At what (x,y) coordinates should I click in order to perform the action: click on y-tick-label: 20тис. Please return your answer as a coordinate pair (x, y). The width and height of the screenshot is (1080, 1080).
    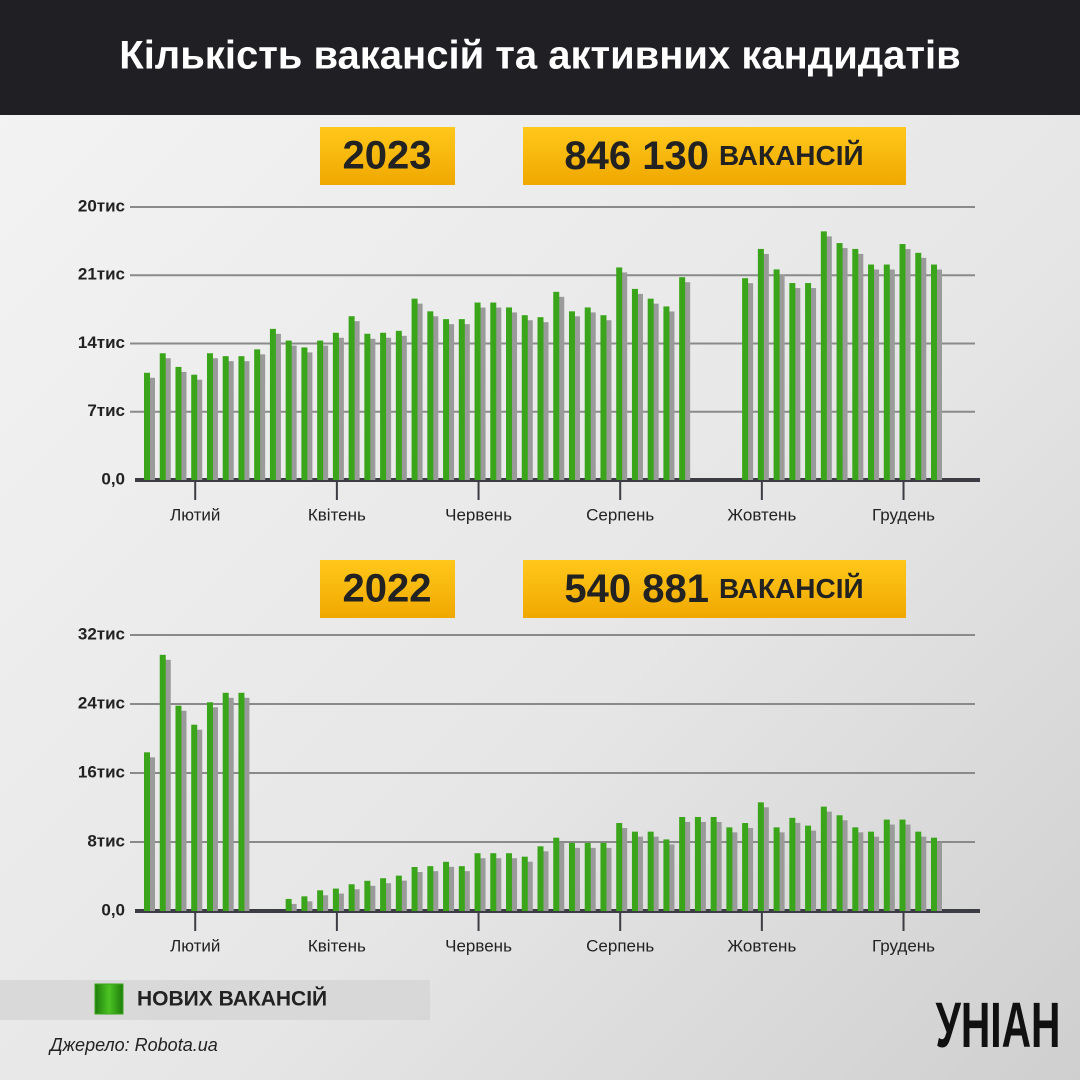
    Looking at the image, I should click on (101, 205).